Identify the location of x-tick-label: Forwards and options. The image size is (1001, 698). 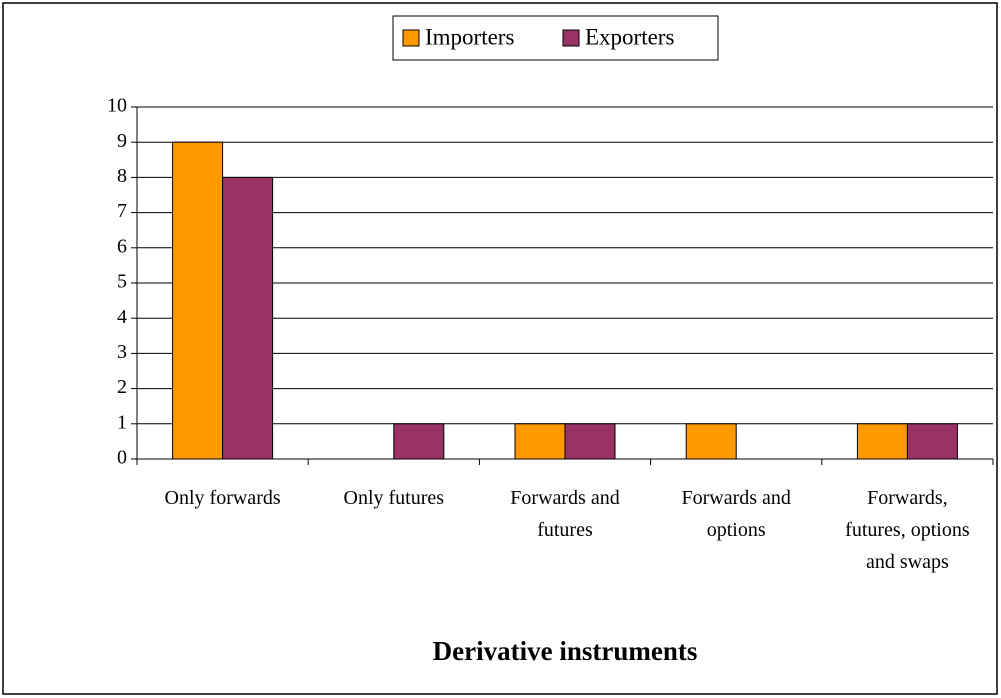
(736, 514).